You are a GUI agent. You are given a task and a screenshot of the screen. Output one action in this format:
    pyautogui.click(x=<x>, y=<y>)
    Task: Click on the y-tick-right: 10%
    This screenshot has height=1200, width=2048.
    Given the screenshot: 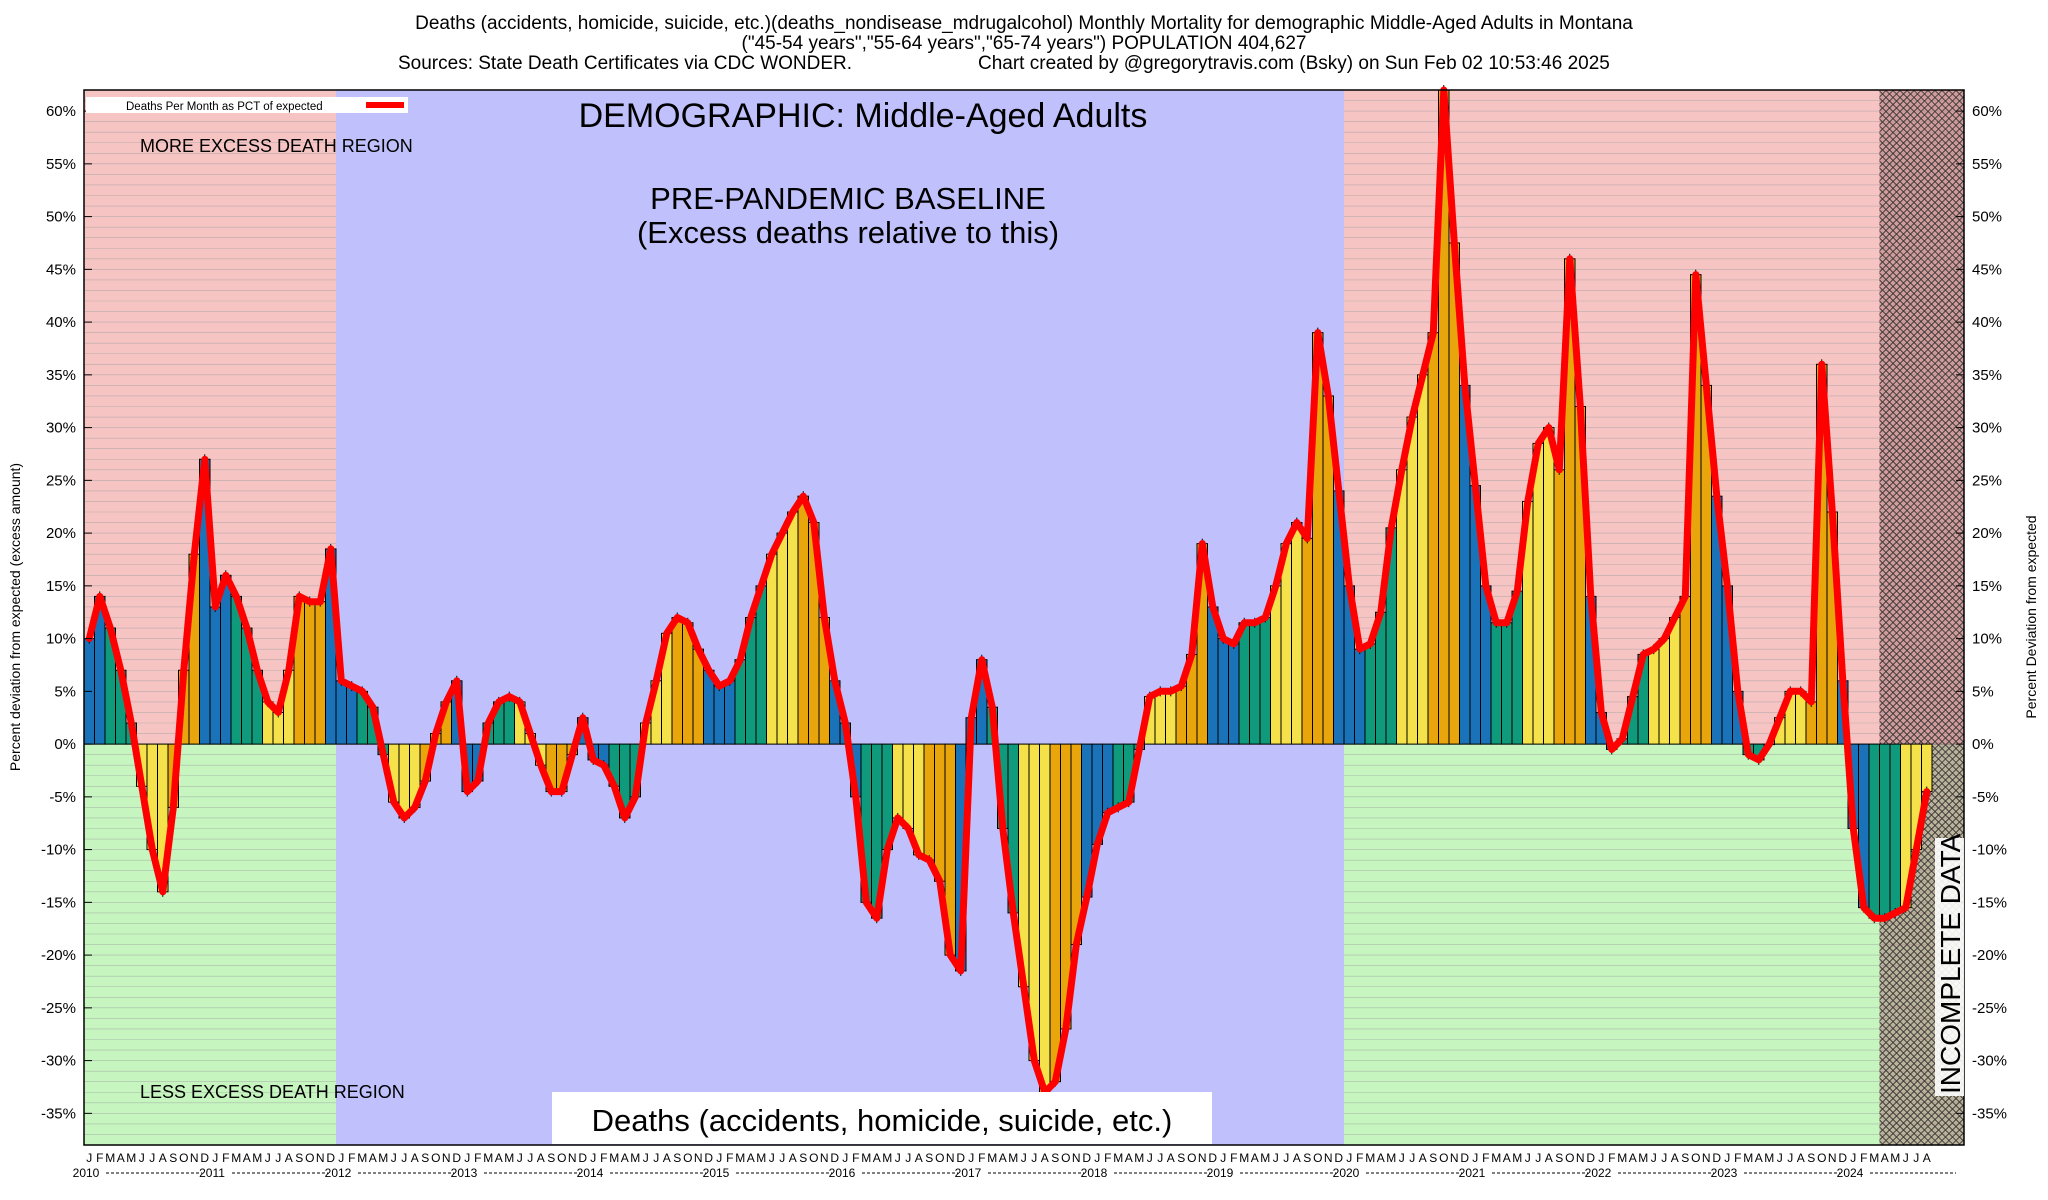 What is the action you would take?
    pyautogui.click(x=1987, y=639)
    